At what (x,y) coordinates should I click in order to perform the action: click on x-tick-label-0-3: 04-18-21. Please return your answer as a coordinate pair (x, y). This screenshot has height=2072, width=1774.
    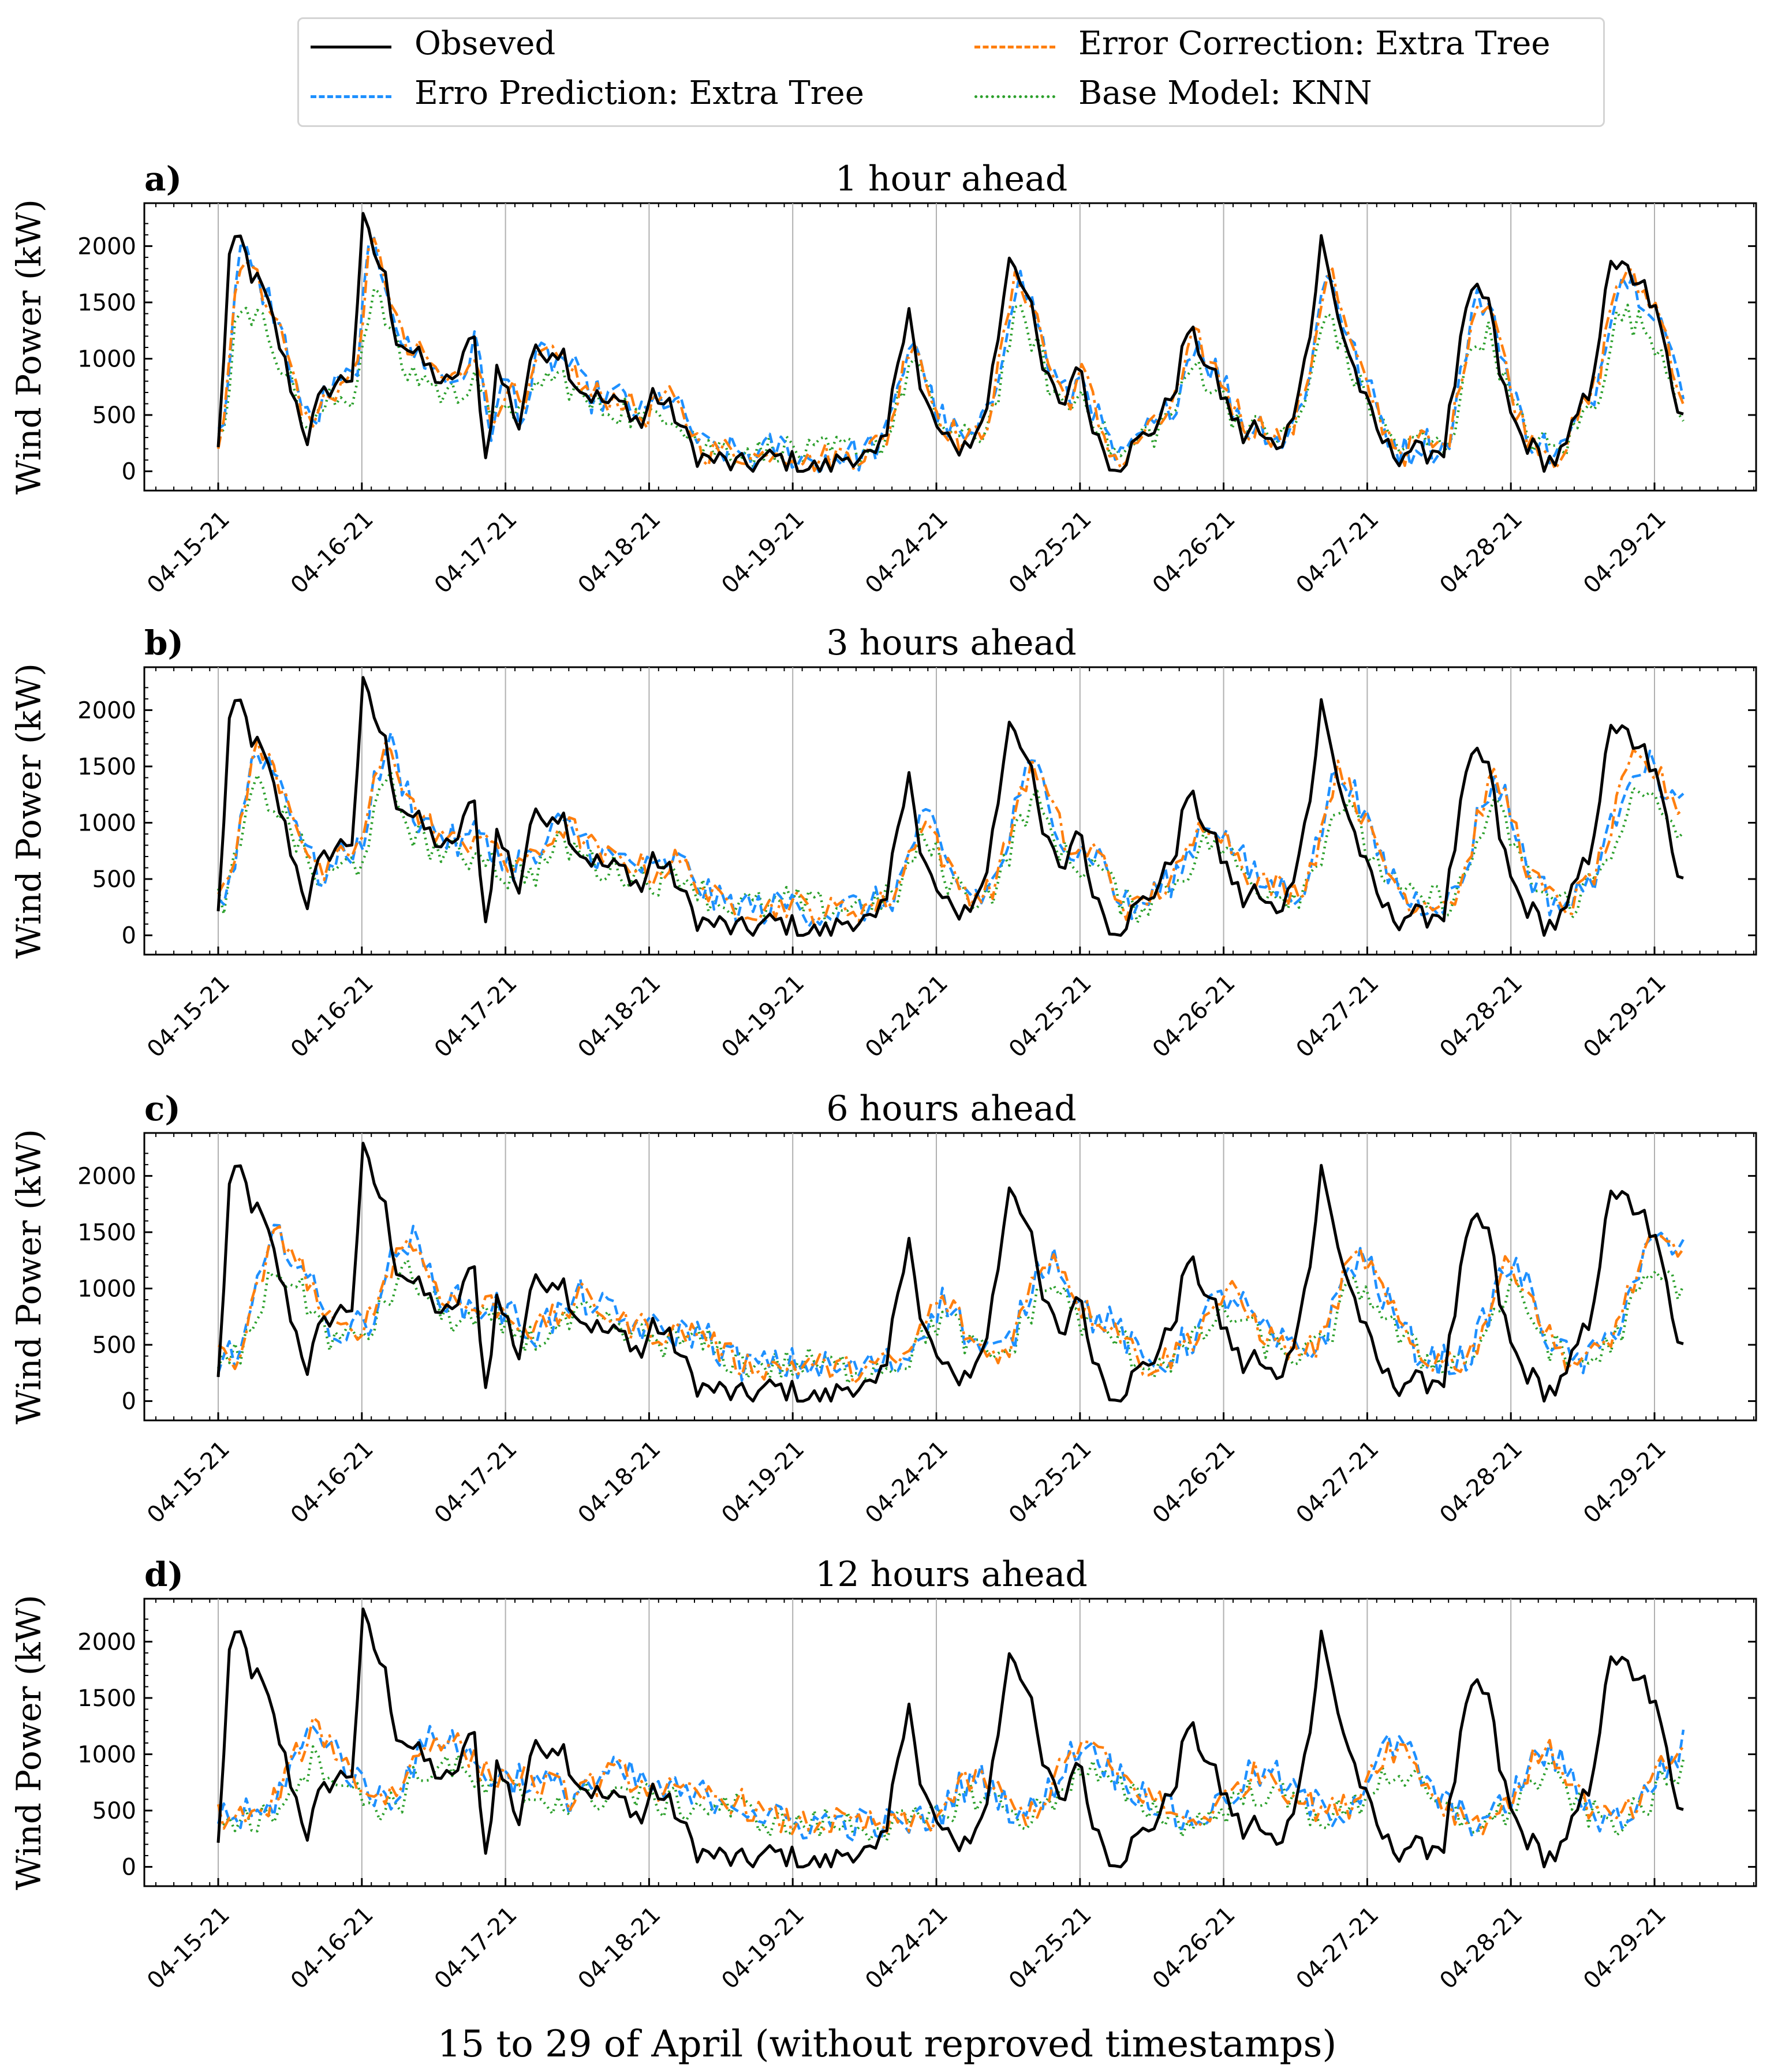
    Looking at the image, I should click on (620, 552).